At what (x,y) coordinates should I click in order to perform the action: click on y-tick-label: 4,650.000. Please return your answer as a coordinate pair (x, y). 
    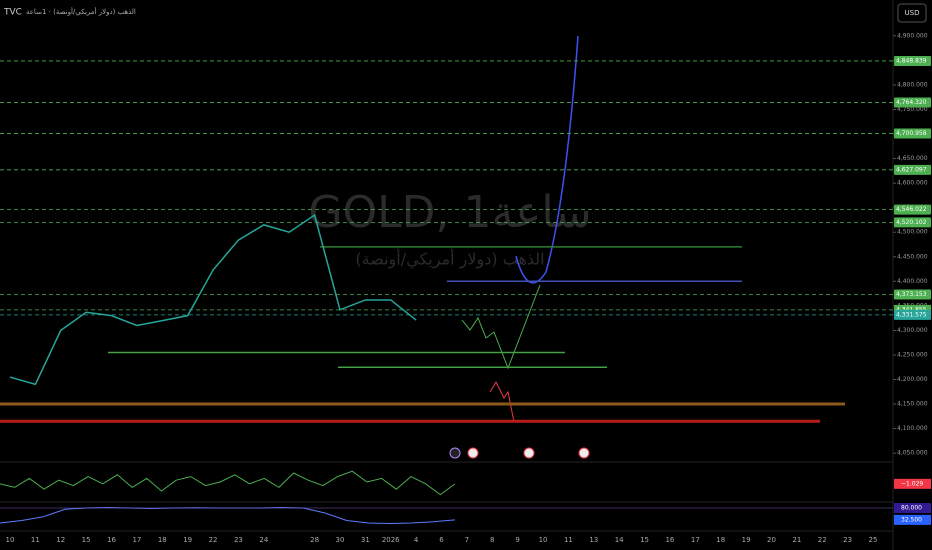
    Looking at the image, I should click on (912, 158).